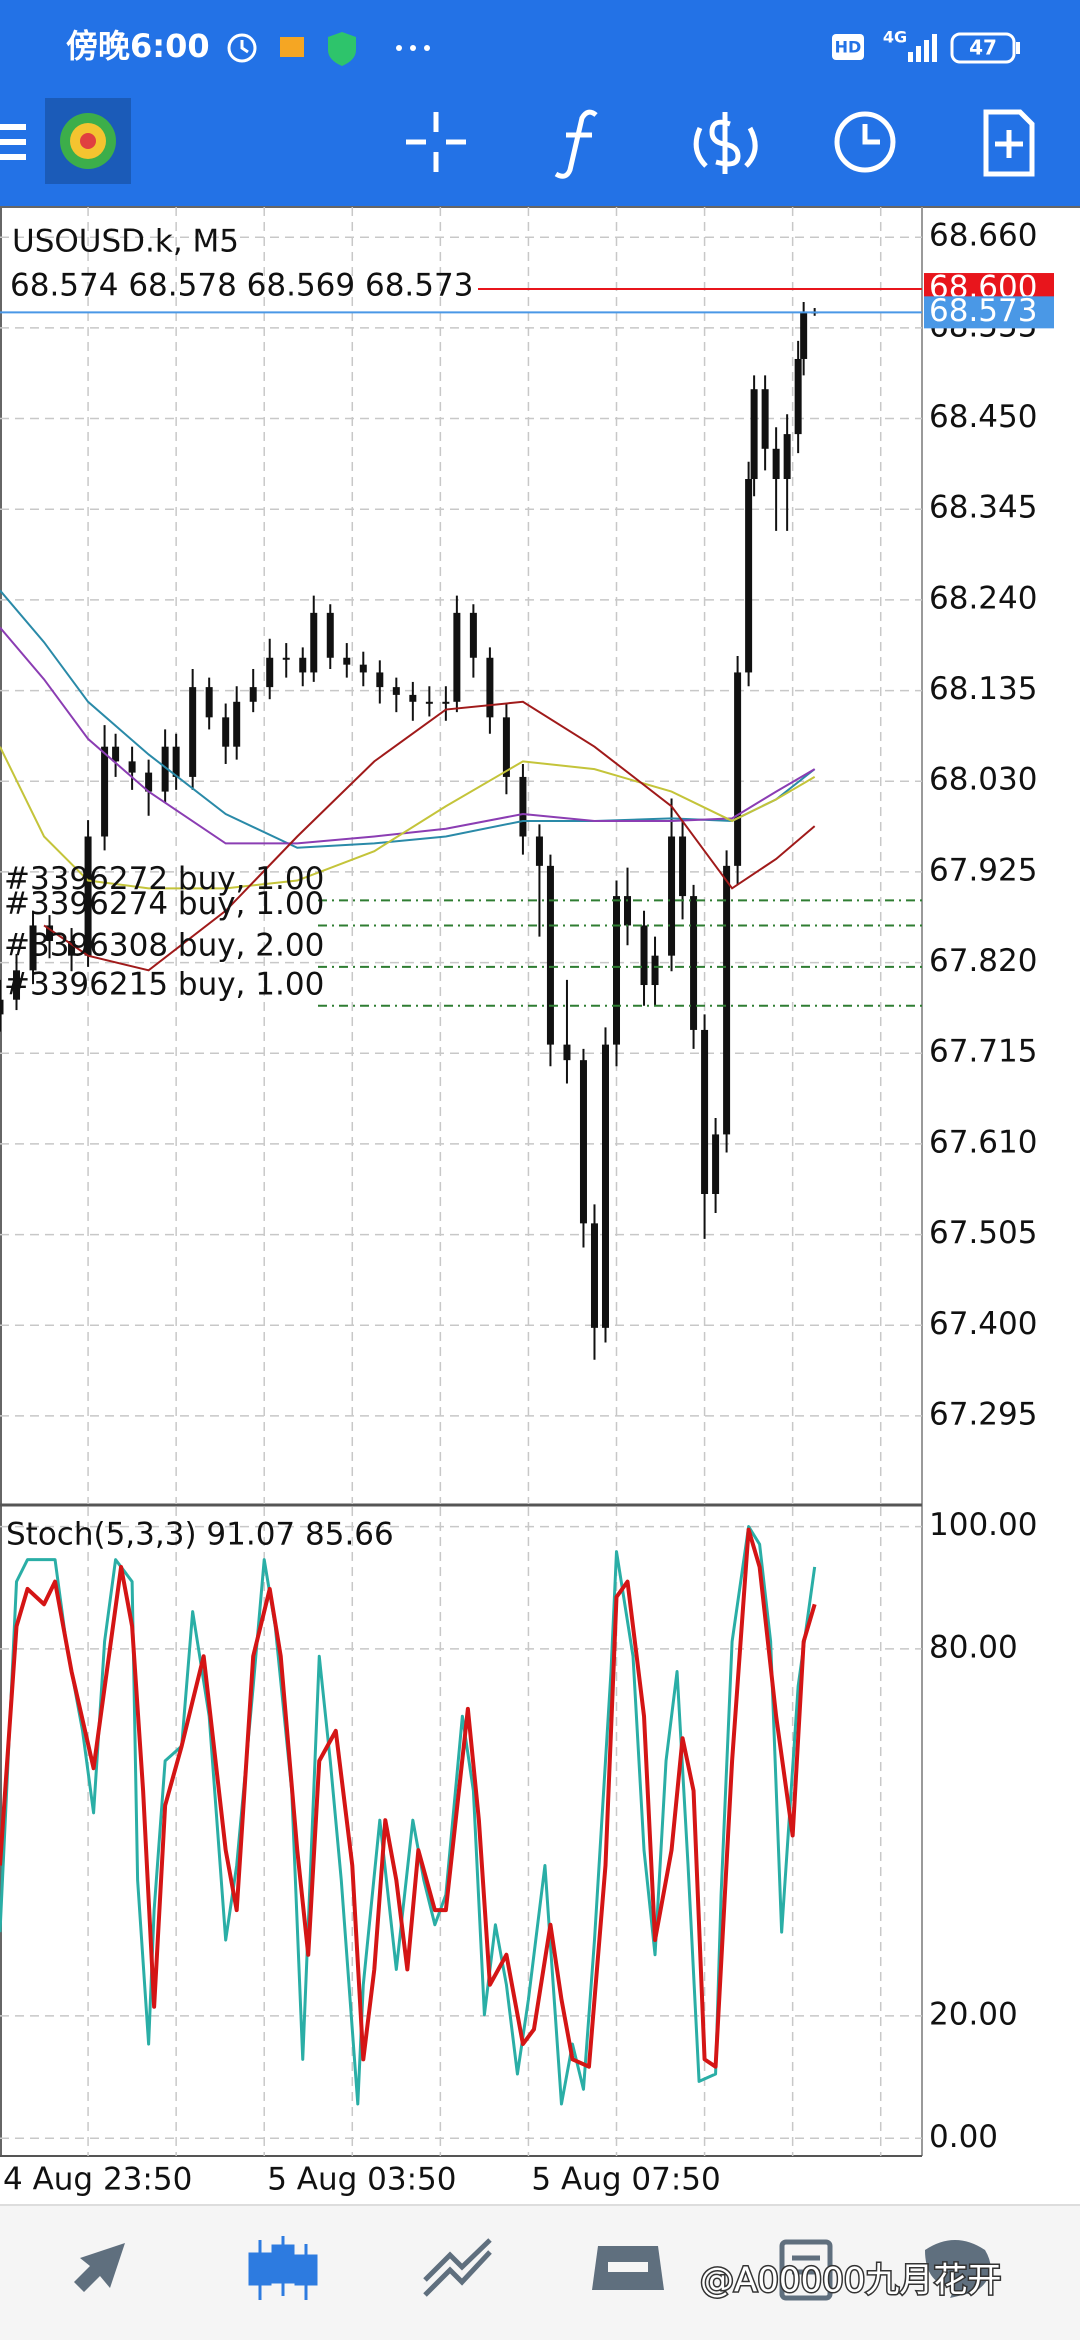 This screenshot has height=2340, width=1080. I want to click on messages-tab, so click(806, 2270).